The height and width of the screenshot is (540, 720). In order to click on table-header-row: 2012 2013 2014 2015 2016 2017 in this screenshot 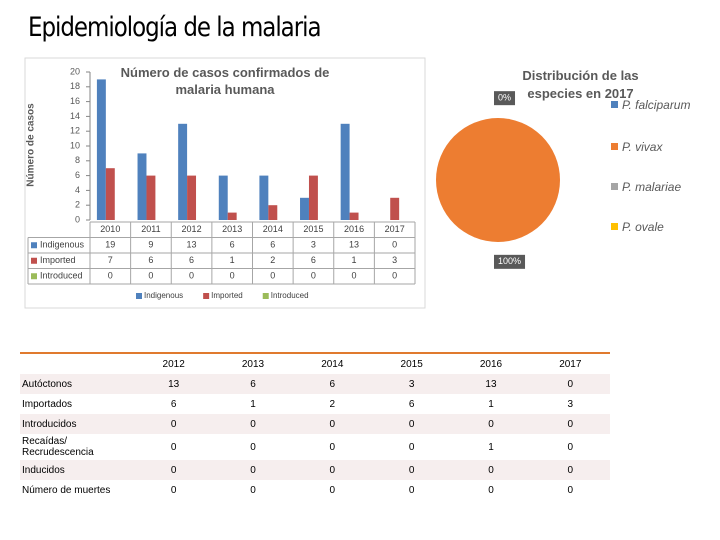, I will do `click(315, 363)`.